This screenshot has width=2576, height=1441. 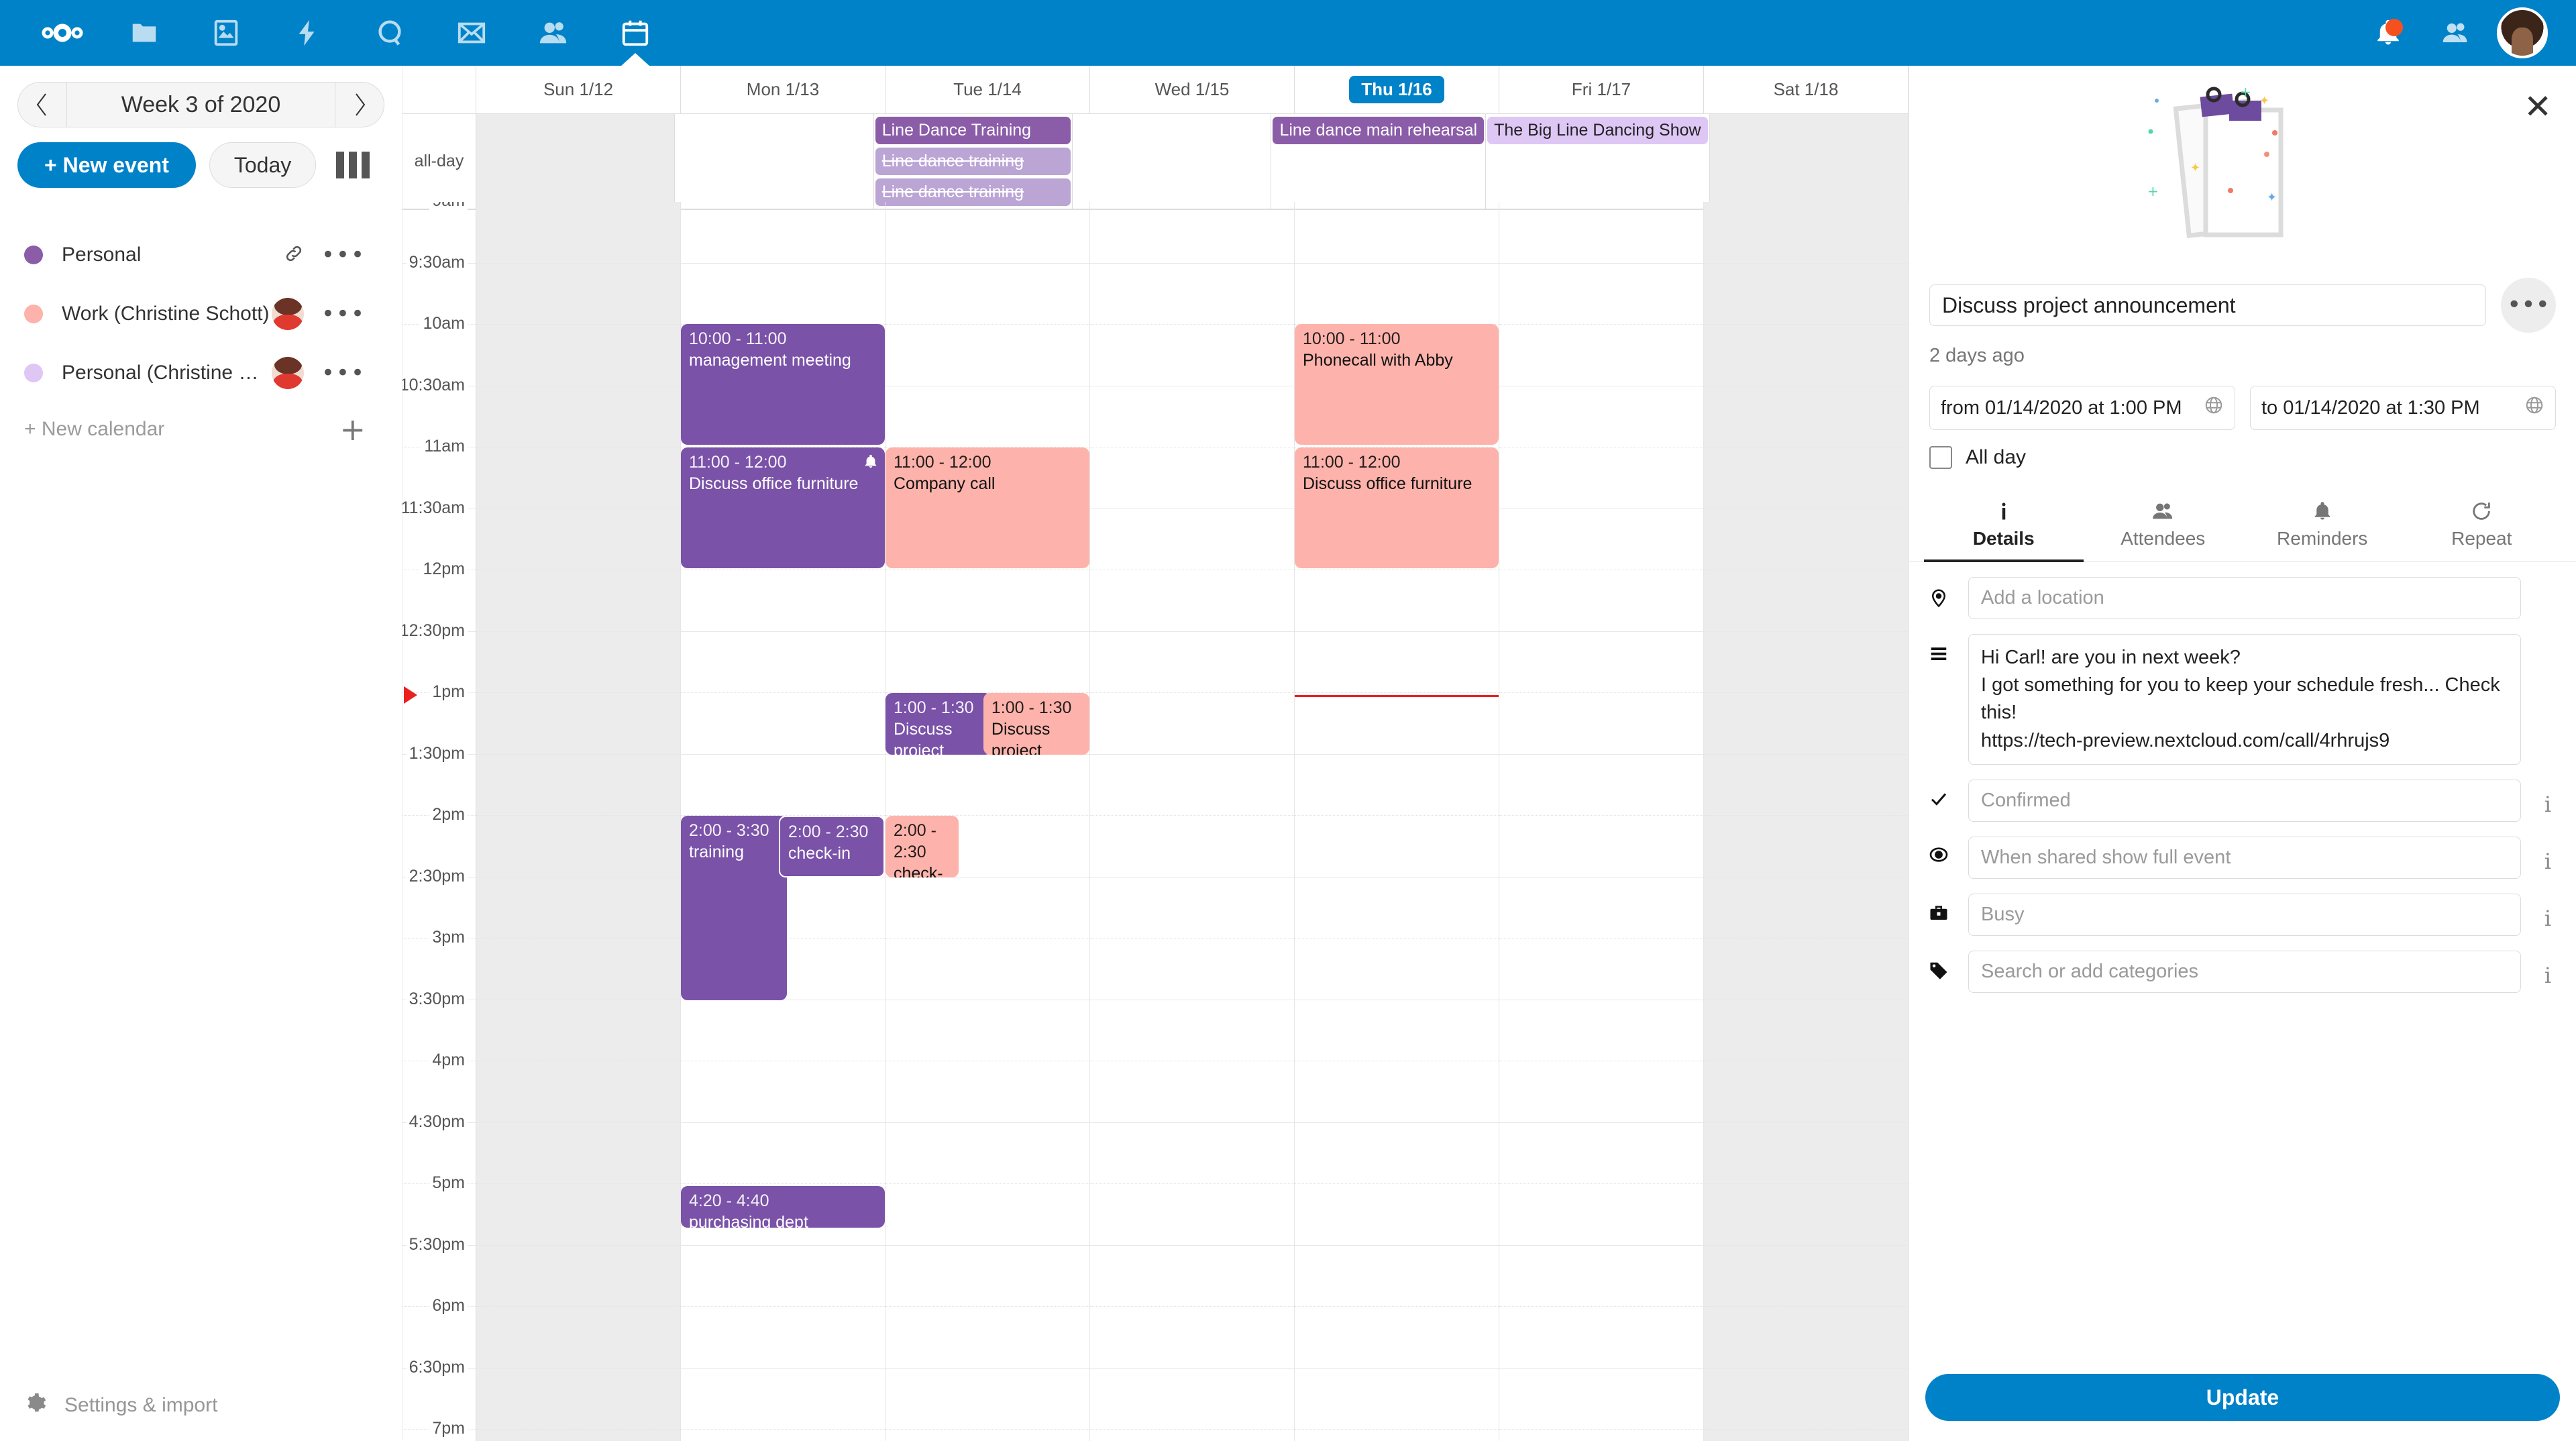 I want to click on end-datetime-field: to 01/14/2020 at 1:30 PM, so click(x=2403, y=408).